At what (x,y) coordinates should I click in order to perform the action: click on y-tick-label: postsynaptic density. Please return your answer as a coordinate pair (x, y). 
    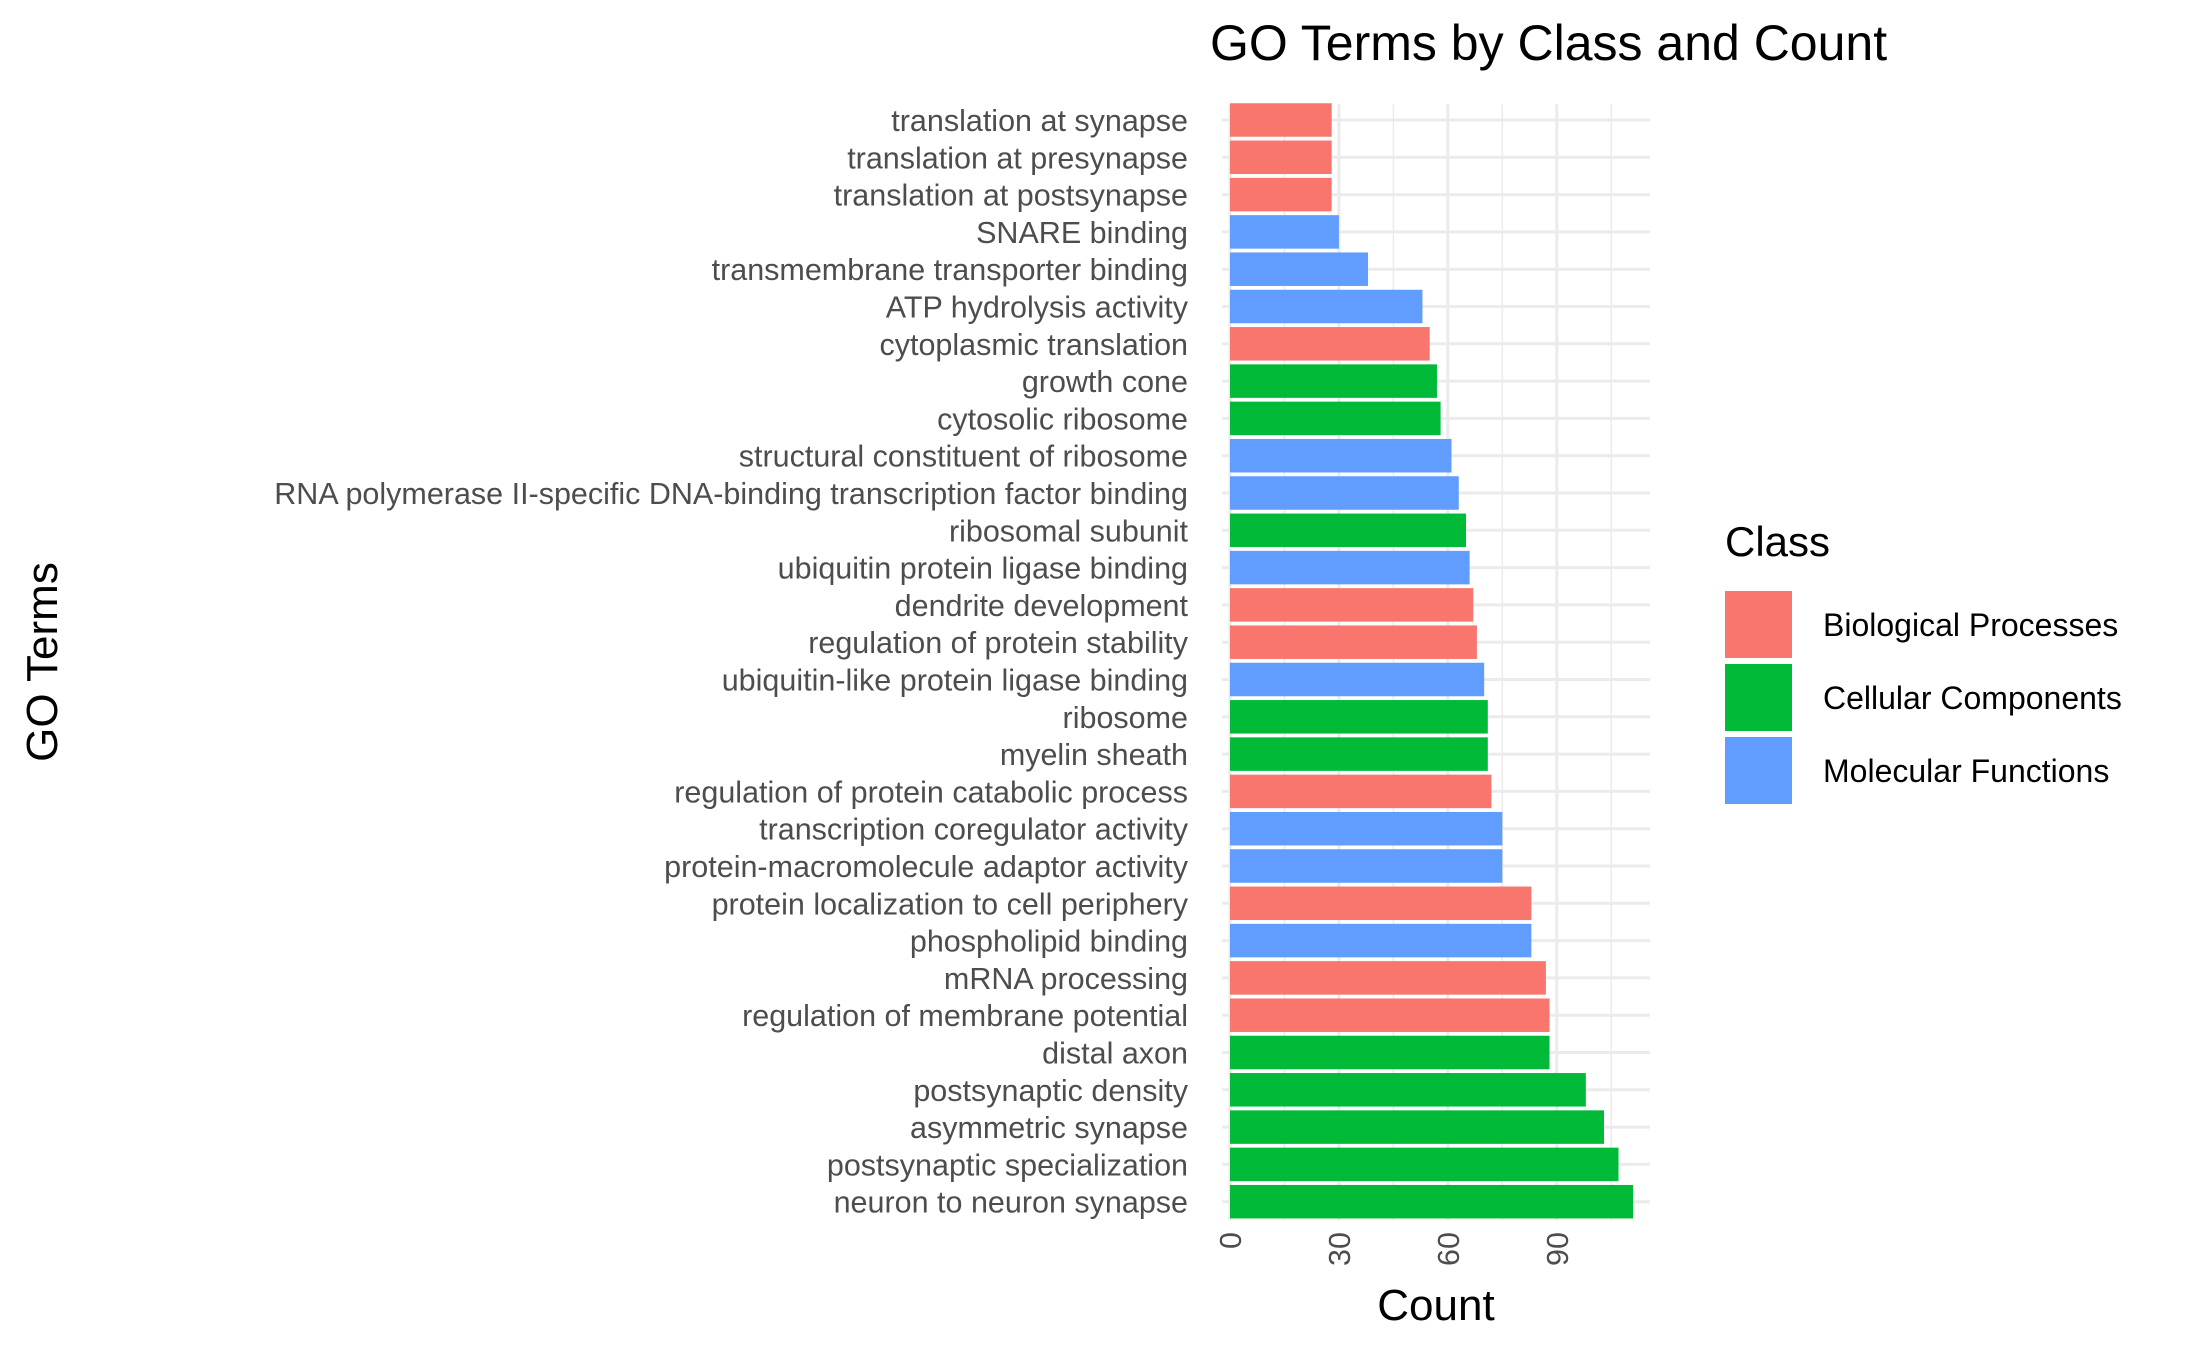
    Looking at the image, I should click on (1050, 1091).